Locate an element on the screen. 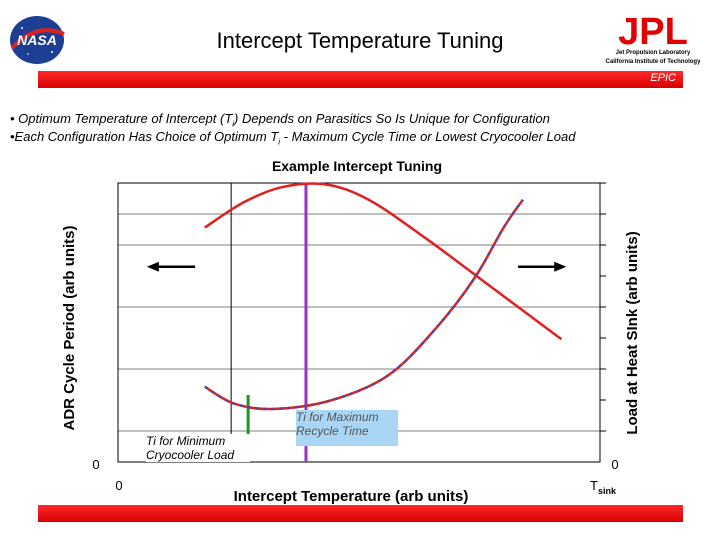 The height and width of the screenshot is (540, 720). y-tick-zero: 0 is located at coordinates (95, 464).